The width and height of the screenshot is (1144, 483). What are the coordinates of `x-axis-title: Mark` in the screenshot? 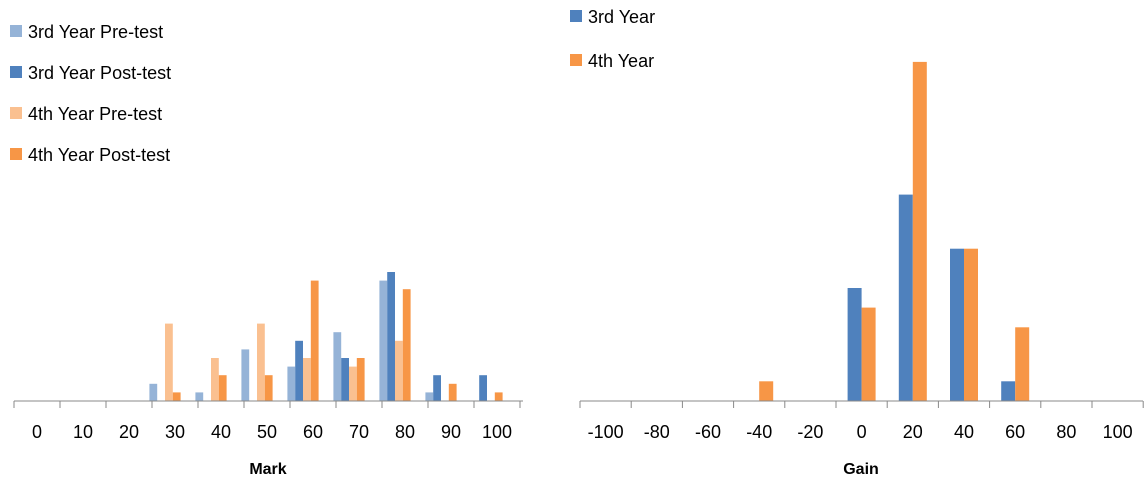 It's located at (267, 469).